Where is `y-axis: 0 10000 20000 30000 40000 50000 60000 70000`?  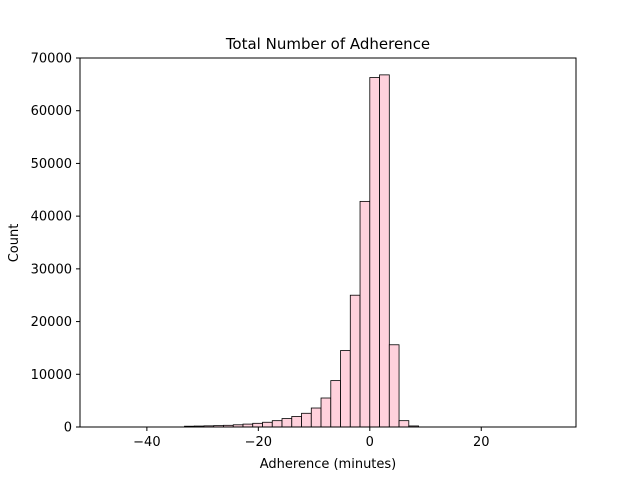 y-axis: 0 10000 20000 30000 40000 50000 60000 70000 is located at coordinates (55, 244).